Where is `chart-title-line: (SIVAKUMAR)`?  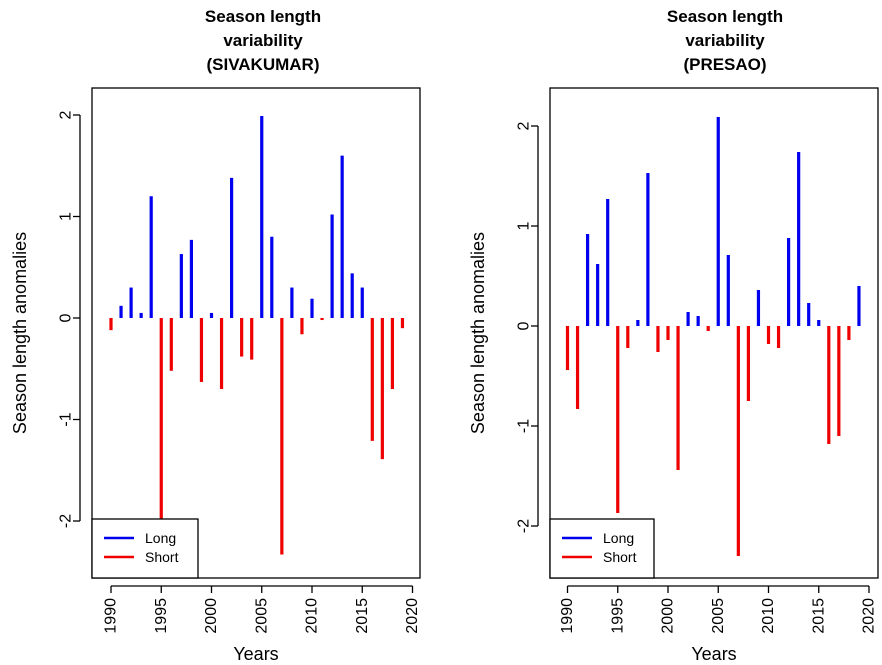
chart-title-line: (SIVAKUMAR) is located at coordinates (262, 64).